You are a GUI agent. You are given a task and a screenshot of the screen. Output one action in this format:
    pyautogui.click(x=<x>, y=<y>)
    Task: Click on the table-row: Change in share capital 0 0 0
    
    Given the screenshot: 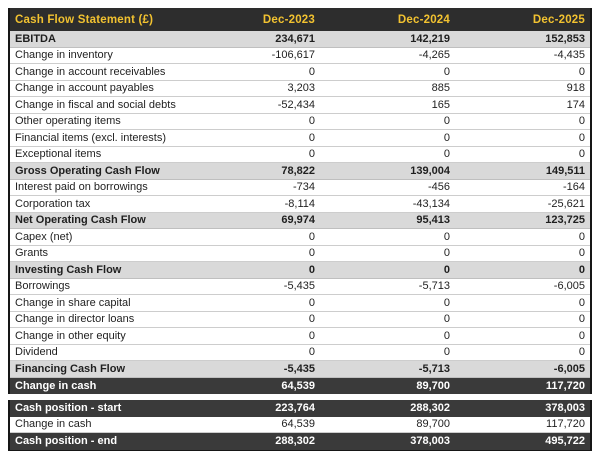 What is the action you would take?
    pyautogui.click(x=300, y=303)
    